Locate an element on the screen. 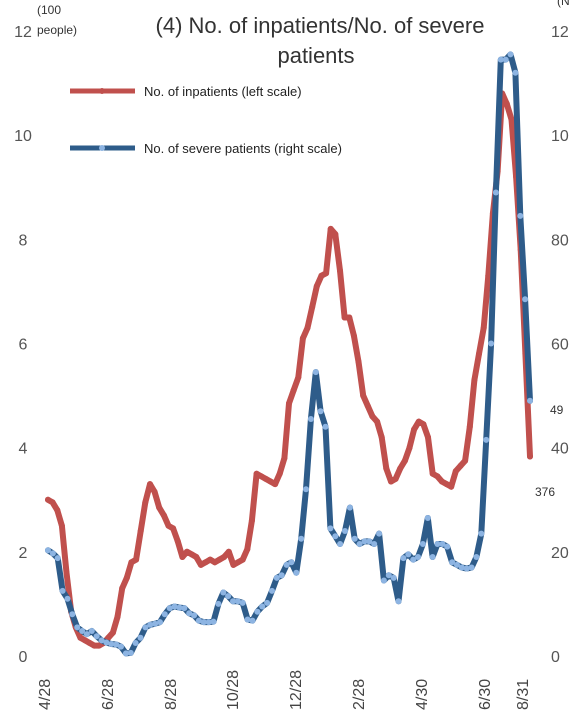 The image size is (572, 721). x-tick-label: 6/30 is located at coordinates (485, 694).